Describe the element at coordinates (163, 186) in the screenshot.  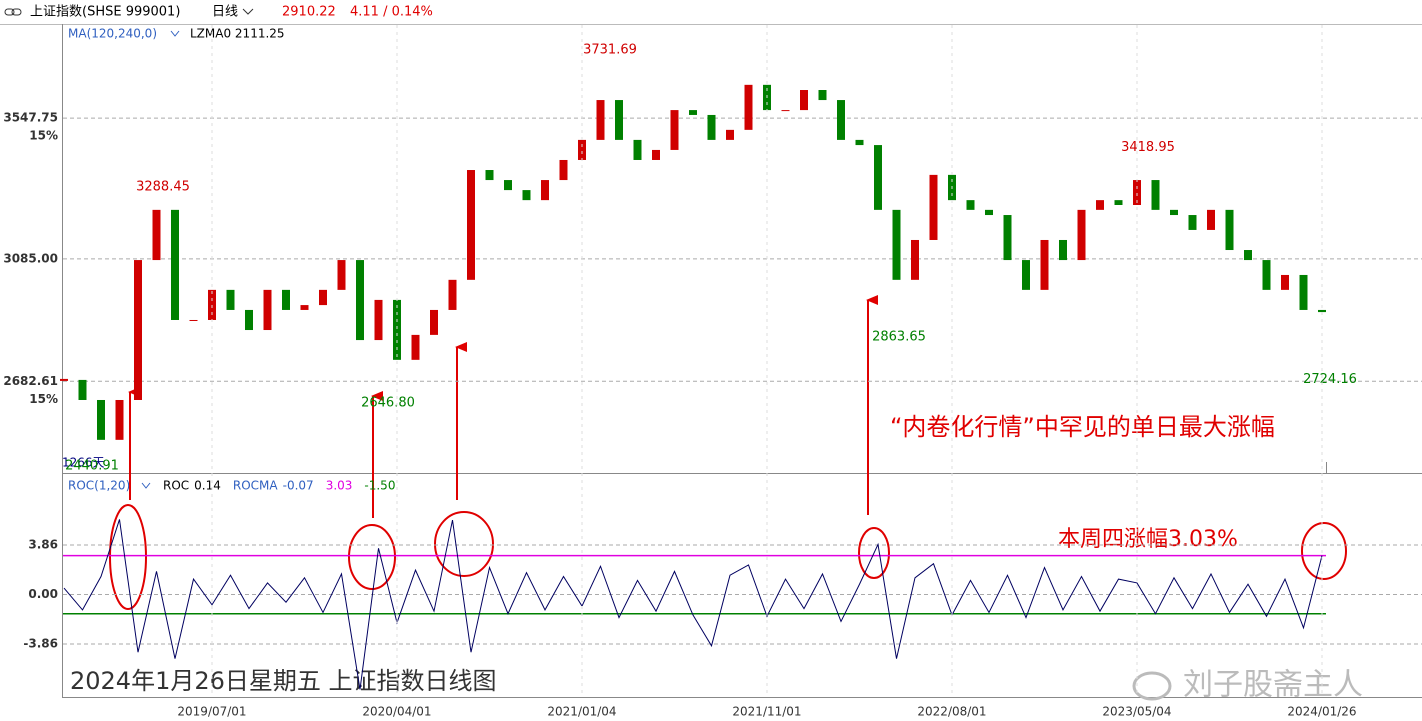
I see `extreme-label: 3288.45` at that location.